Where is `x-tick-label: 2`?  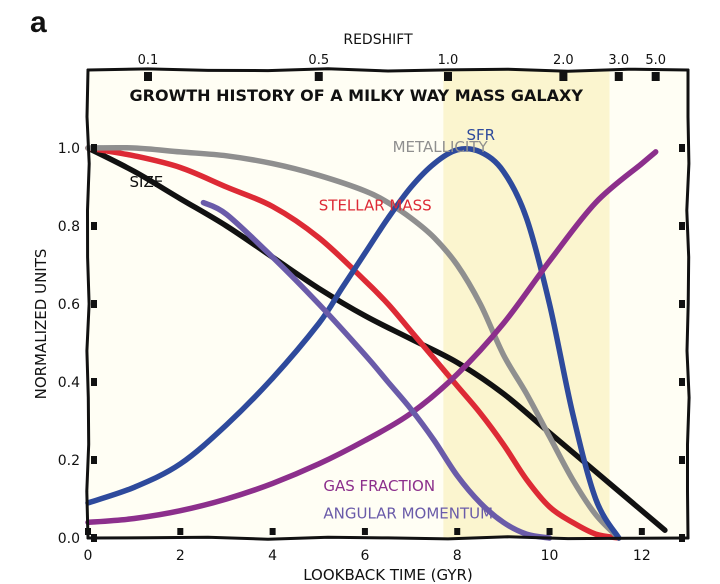
x-tick-label: 2 is located at coordinates (180, 556).